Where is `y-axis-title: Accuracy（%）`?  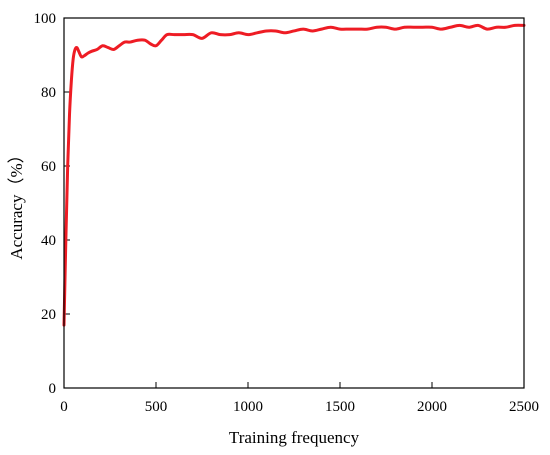 y-axis-title: Accuracy（%） is located at coordinates (16, 202).